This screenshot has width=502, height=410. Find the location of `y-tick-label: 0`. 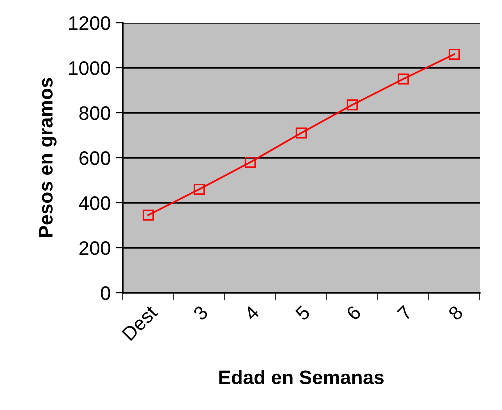

y-tick-label: 0 is located at coordinates (105, 293).